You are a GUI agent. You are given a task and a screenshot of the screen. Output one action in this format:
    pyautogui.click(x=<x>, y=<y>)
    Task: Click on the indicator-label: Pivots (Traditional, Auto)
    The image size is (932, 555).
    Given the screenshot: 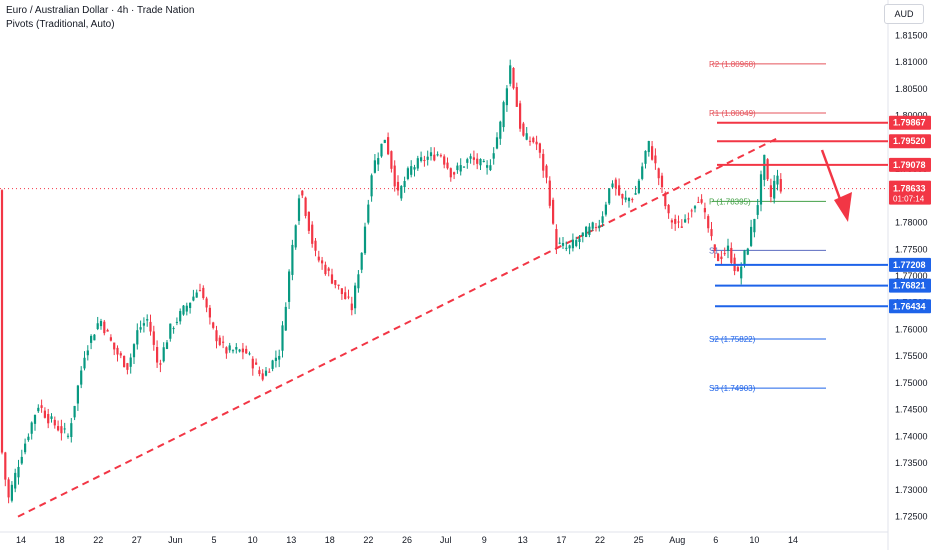 What is the action you would take?
    pyautogui.click(x=60, y=24)
    